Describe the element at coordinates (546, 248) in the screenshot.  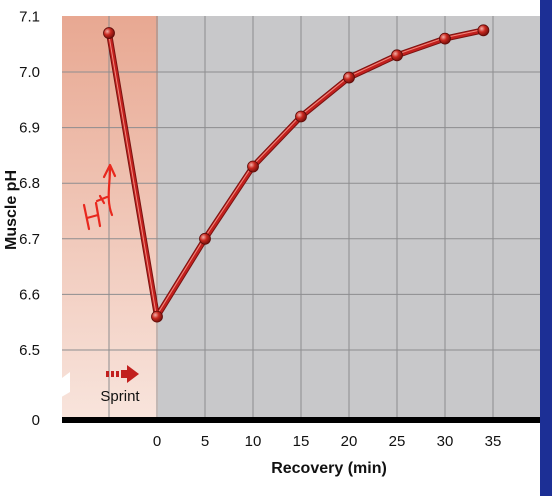
I see `blue-frame-bar` at that location.